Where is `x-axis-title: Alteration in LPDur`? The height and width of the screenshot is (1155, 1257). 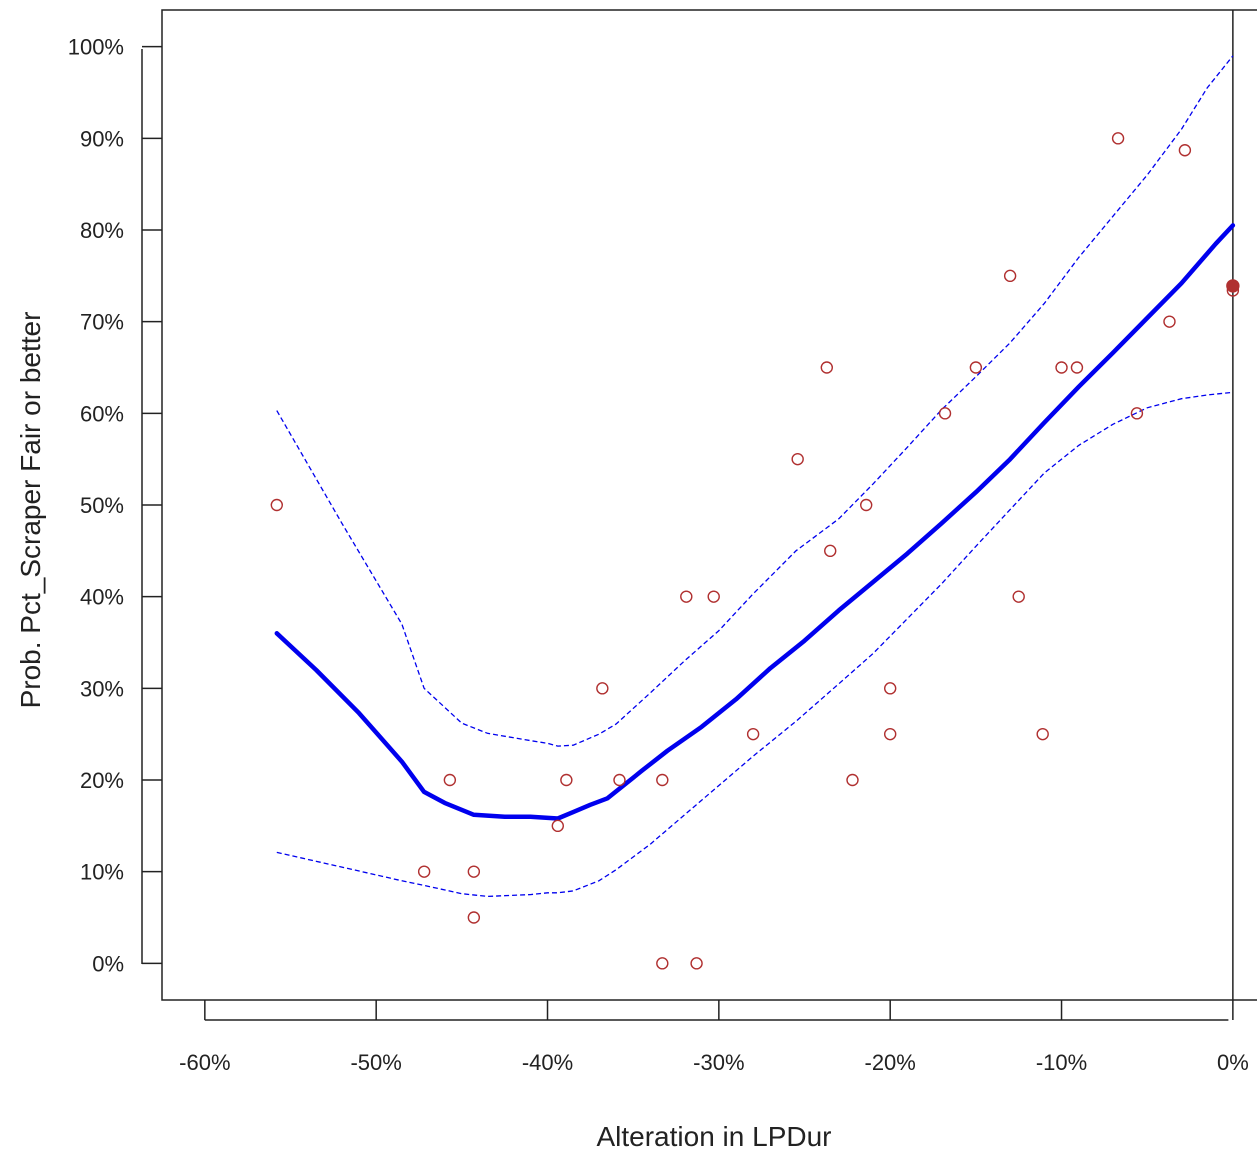
x-axis-title: Alteration in LPDur is located at coordinates (713, 1136).